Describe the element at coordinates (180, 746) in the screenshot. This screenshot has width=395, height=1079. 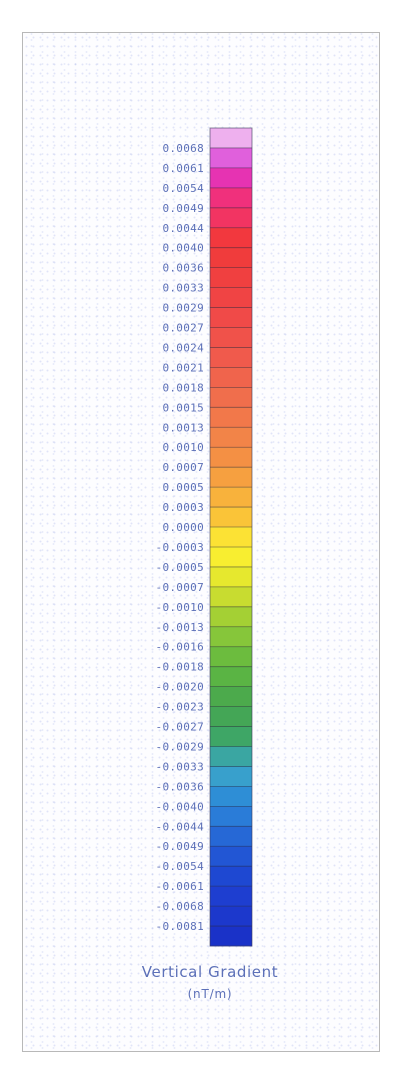
I see `tick-label: -0.0029` at that location.